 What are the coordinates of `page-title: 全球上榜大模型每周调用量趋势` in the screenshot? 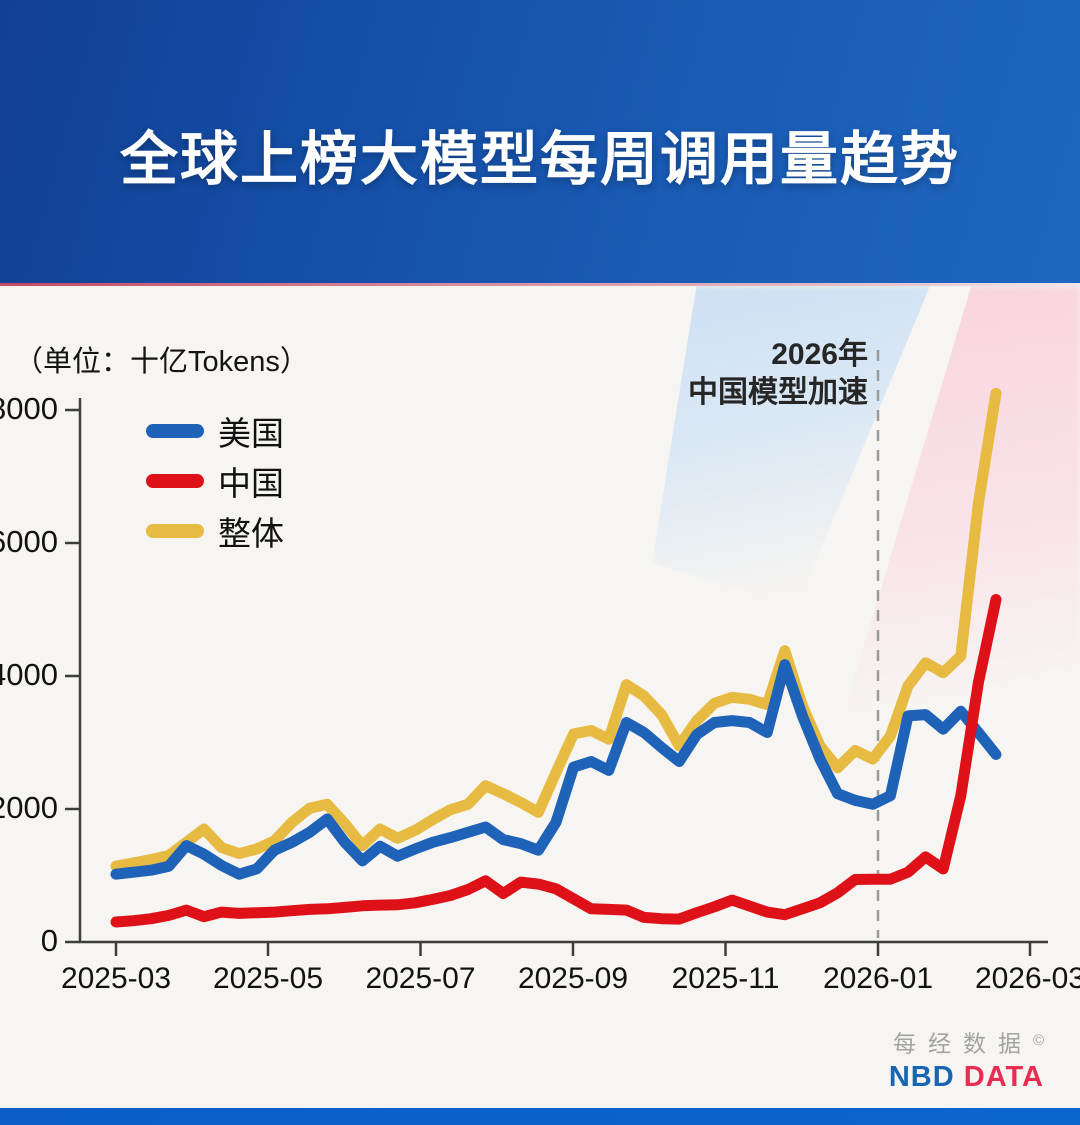 It's located at (539, 159).